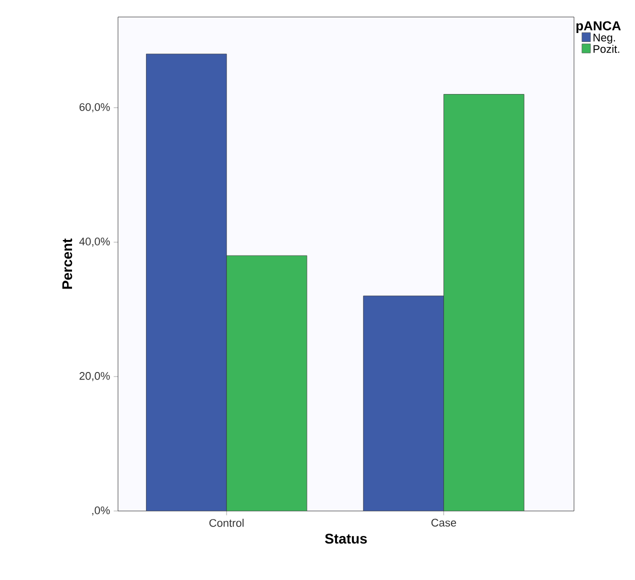 The image size is (635, 580). What do you see at coordinates (226, 522) in the screenshot?
I see `x-tick-label: Control` at bounding box center [226, 522].